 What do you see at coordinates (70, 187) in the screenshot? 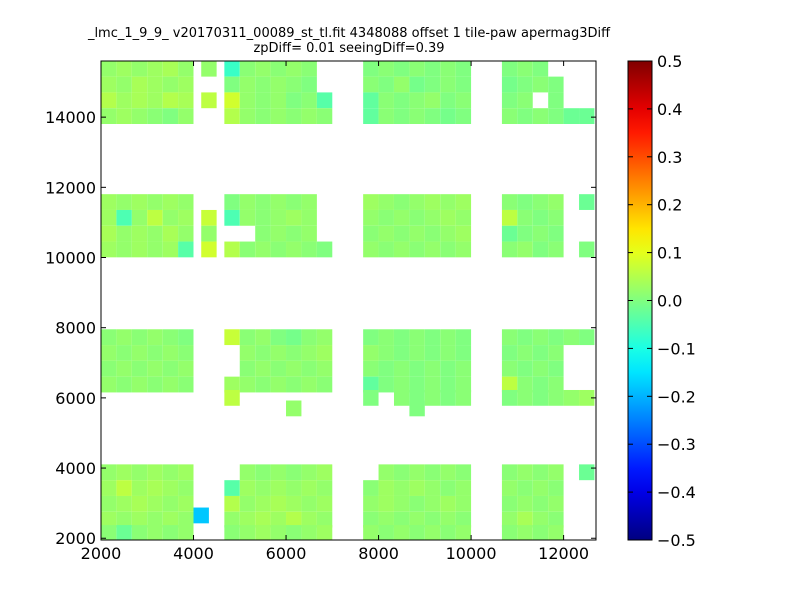
I see `y-tick-label: 12000` at bounding box center [70, 187].